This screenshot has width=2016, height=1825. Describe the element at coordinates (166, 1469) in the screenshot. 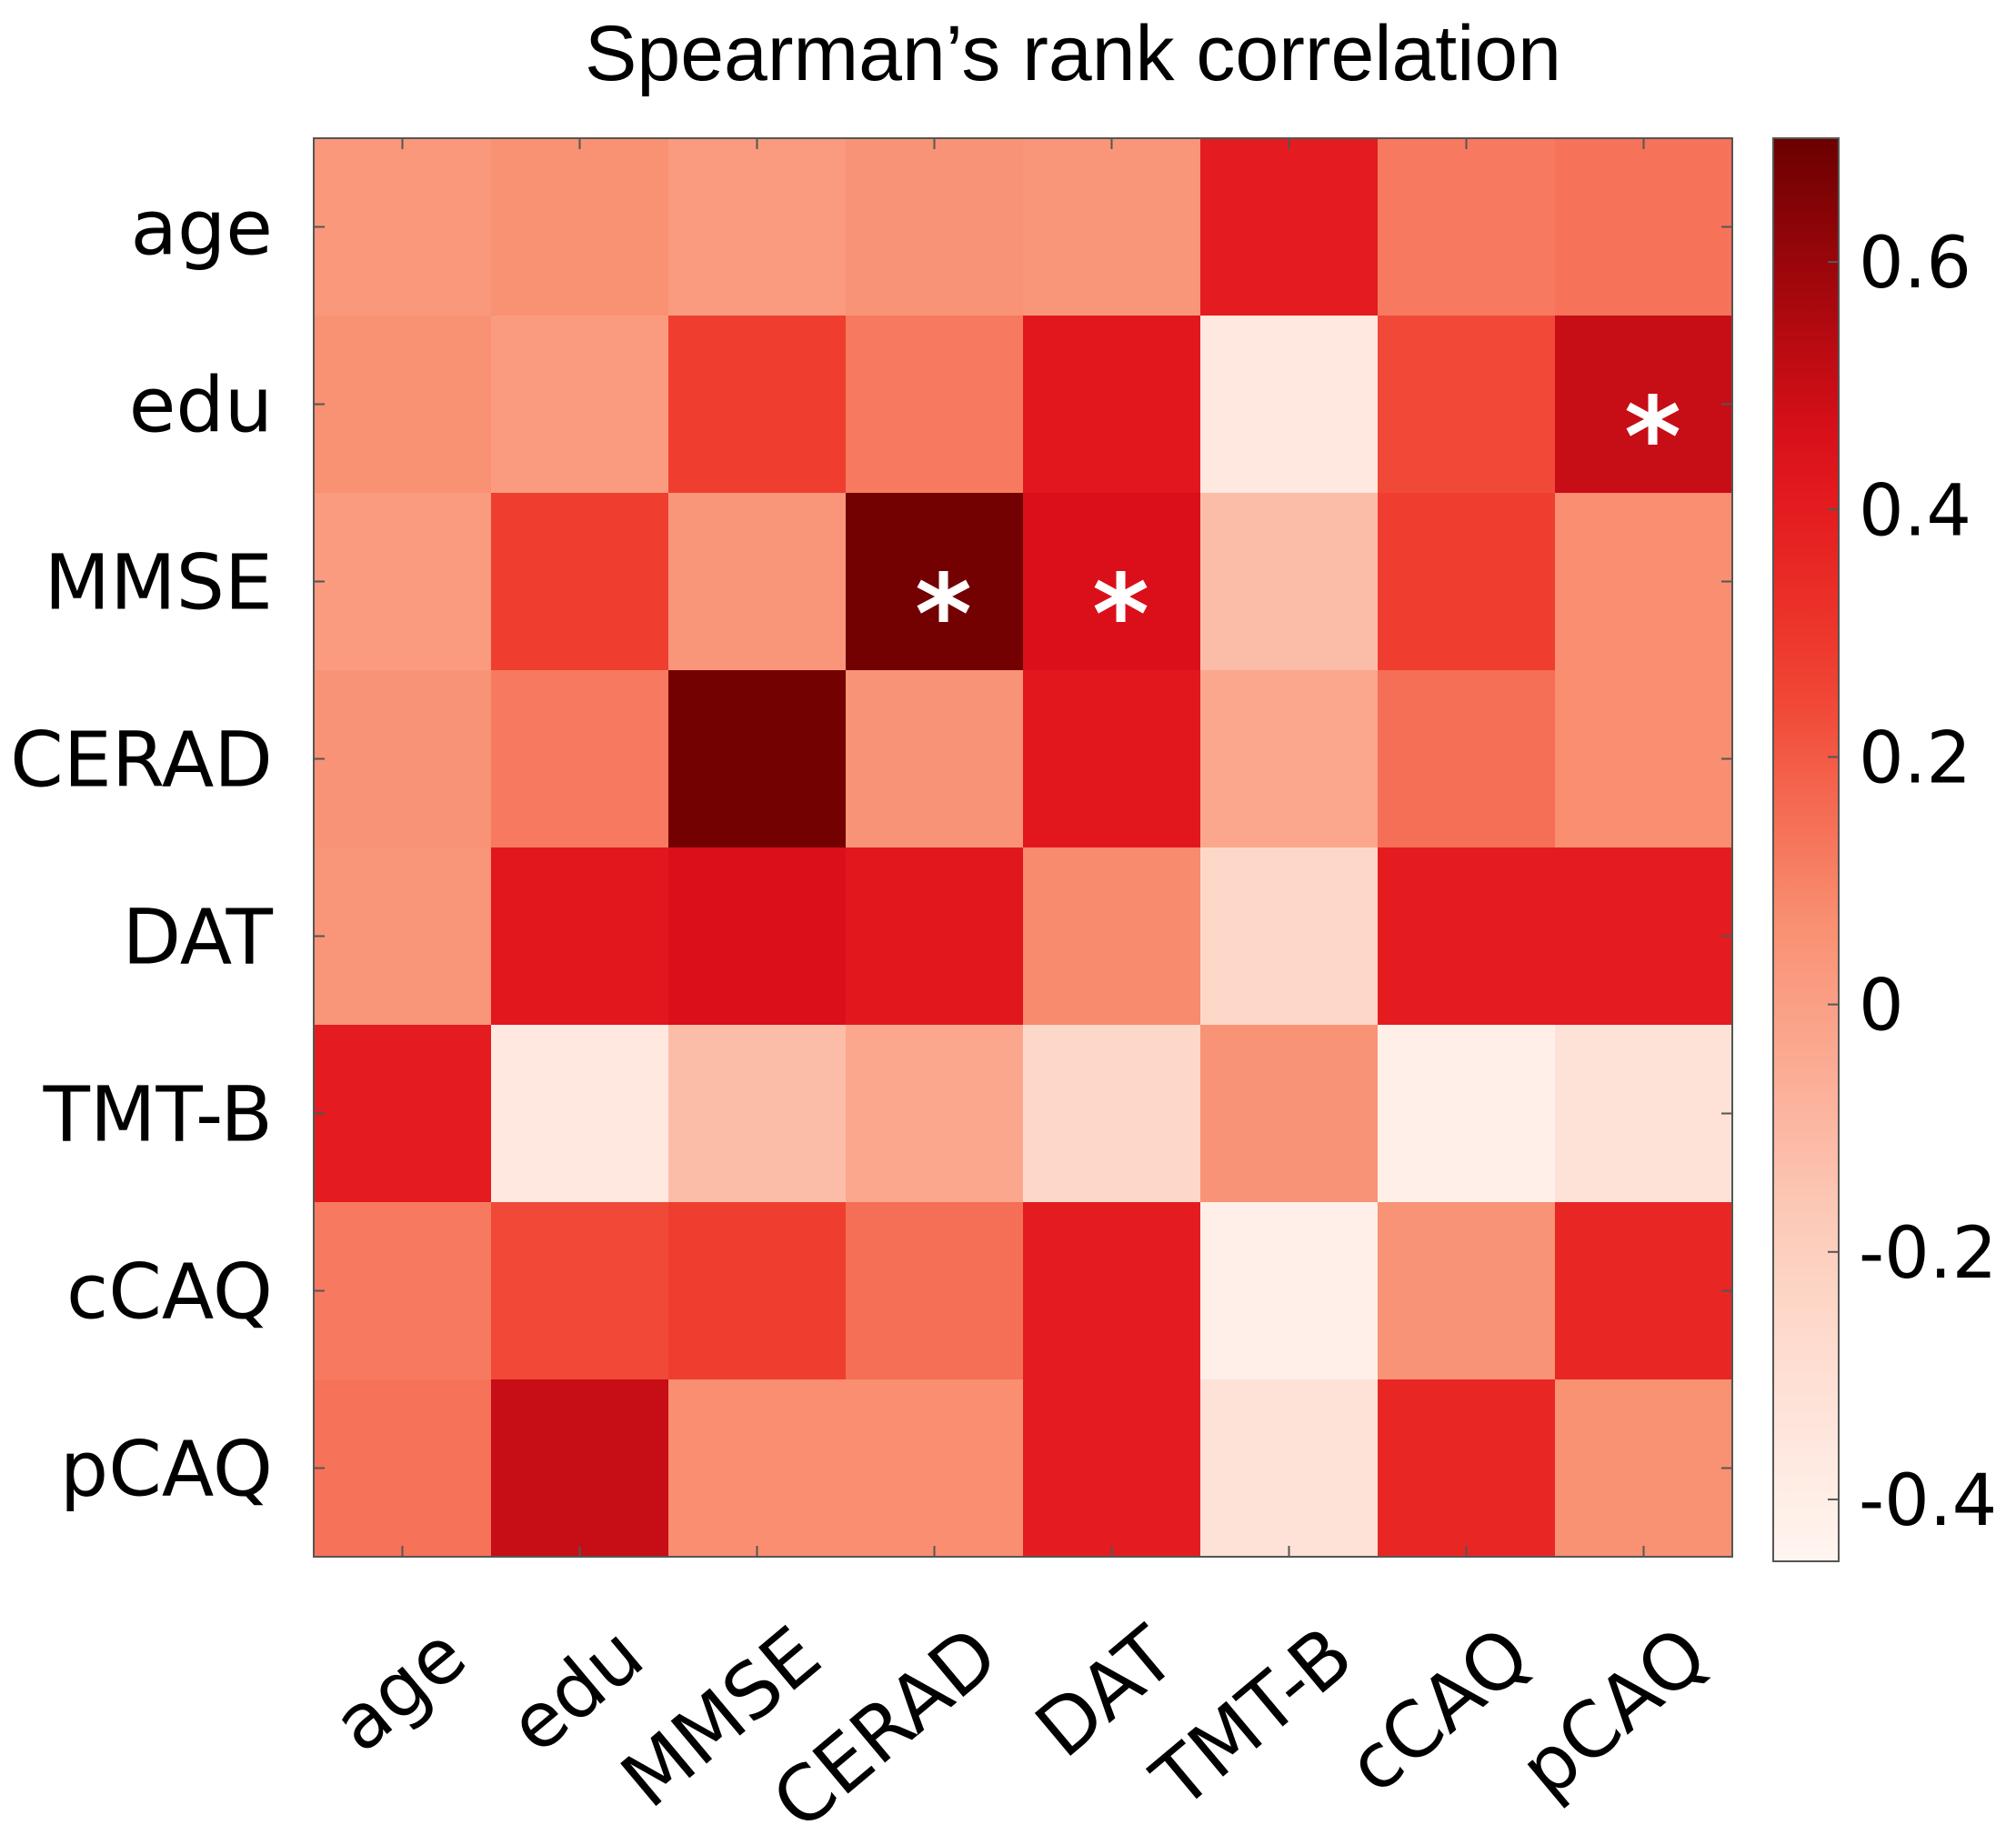

I see `y-tick-label-pCAQ: pCAQ` at that location.